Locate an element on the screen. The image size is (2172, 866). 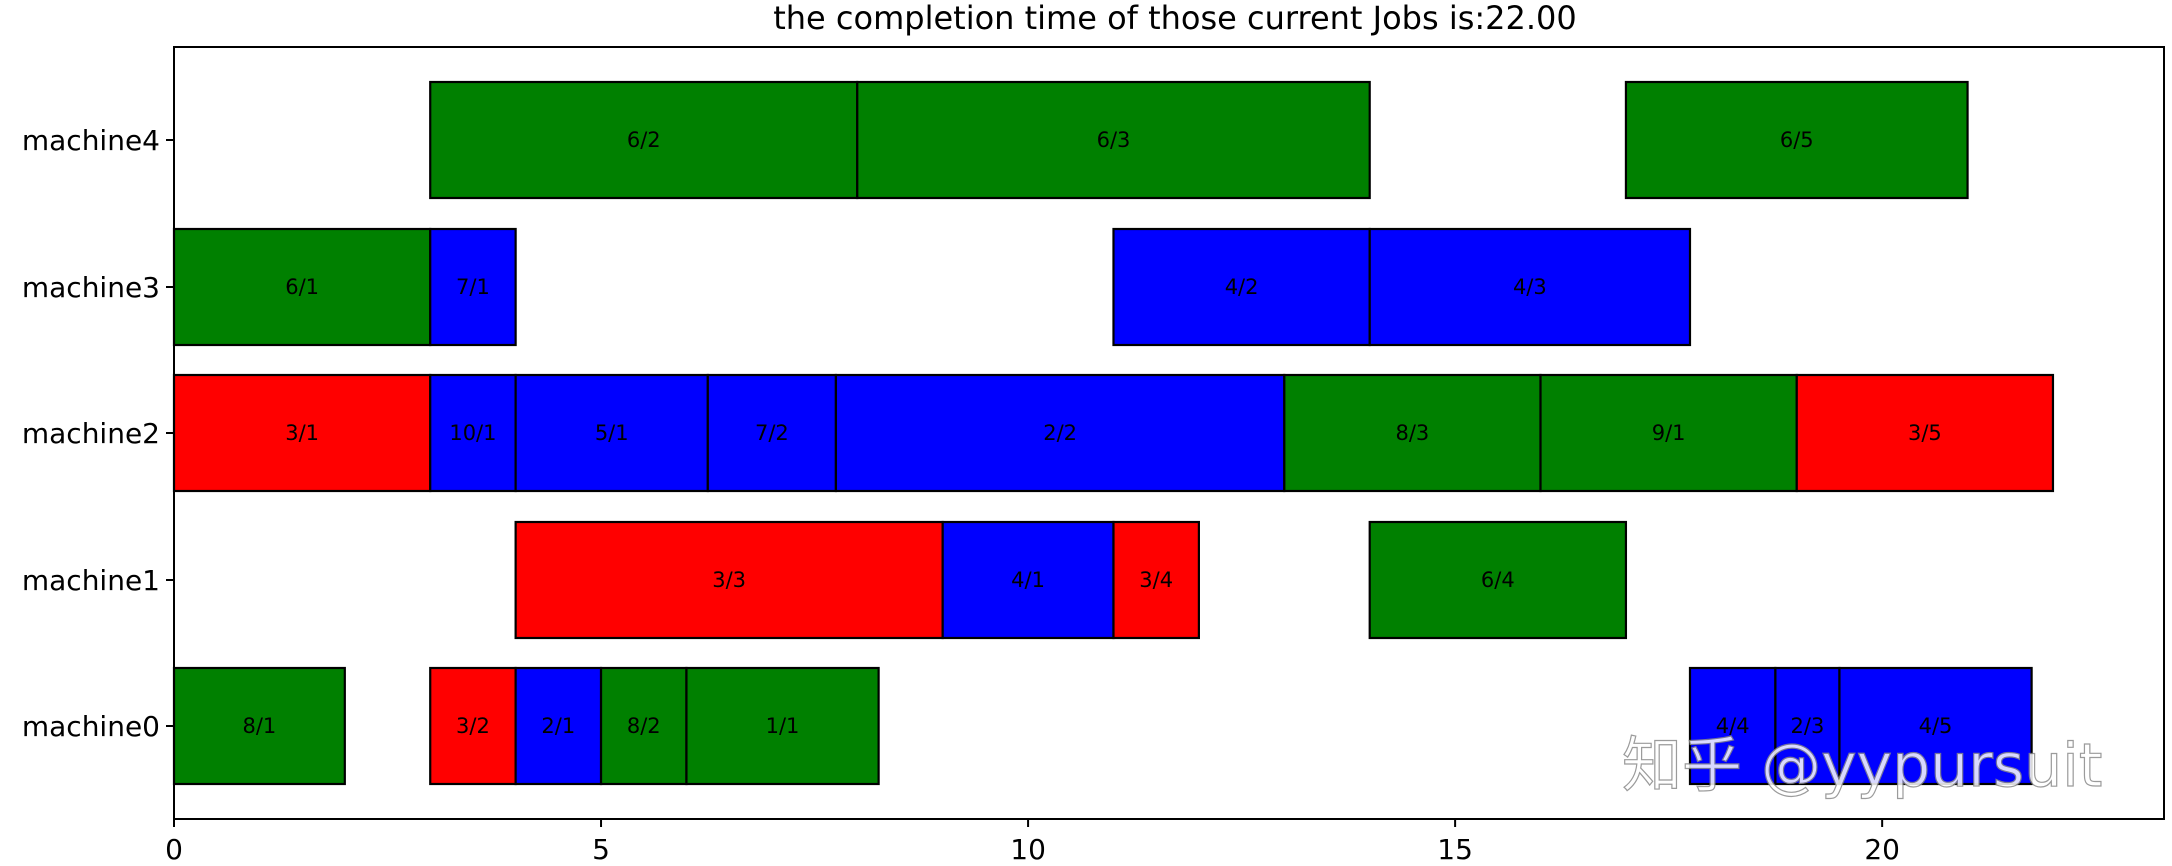
task-label: 6/1 is located at coordinates (302, 287).